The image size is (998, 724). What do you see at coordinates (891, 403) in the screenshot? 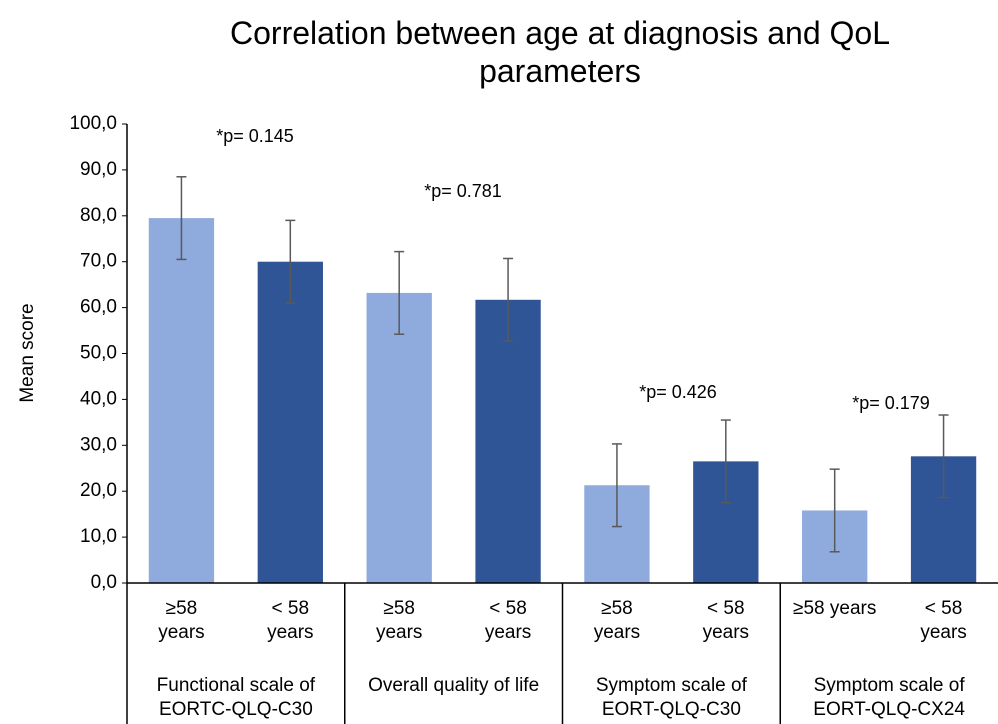
I see `annotation: *p= 0.179` at bounding box center [891, 403].